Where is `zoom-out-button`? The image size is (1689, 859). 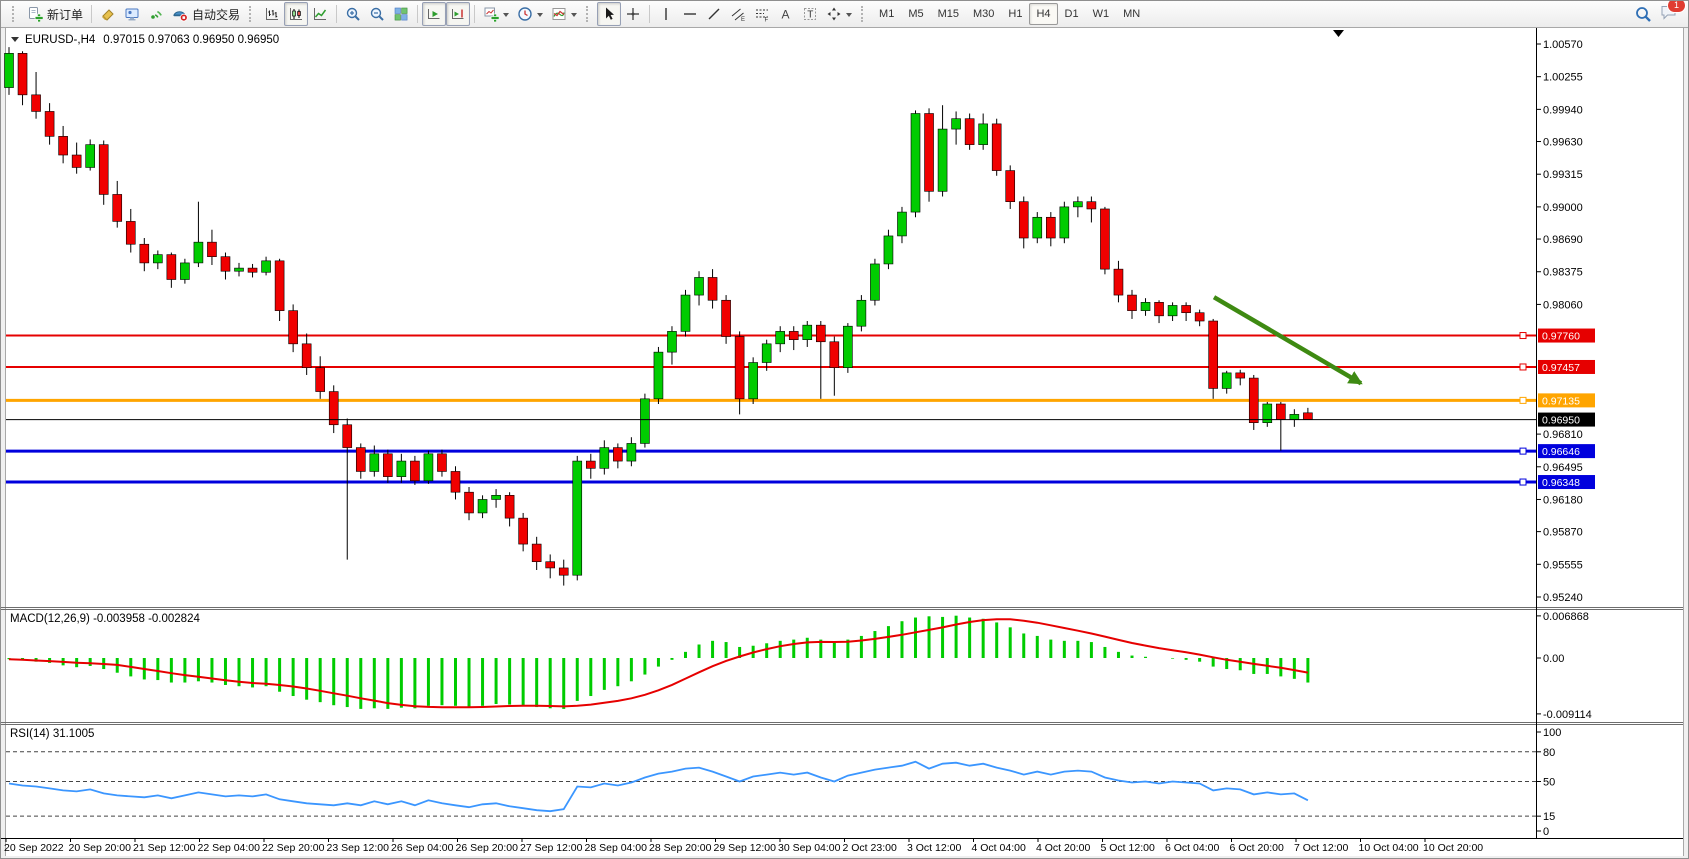
zoom-out-button is located at coordinates (377, 14).